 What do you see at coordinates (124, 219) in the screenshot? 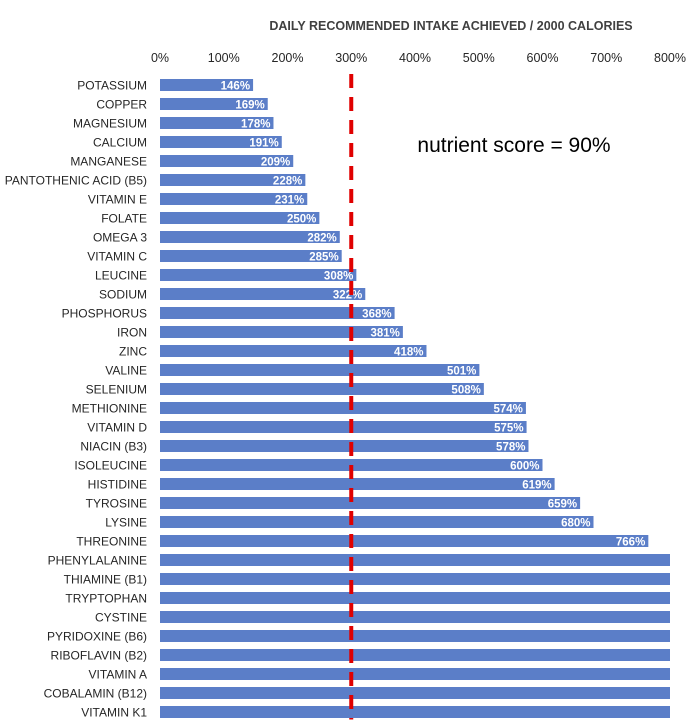
I see `category-label: FOLATE` at bounding box center [124, 219].